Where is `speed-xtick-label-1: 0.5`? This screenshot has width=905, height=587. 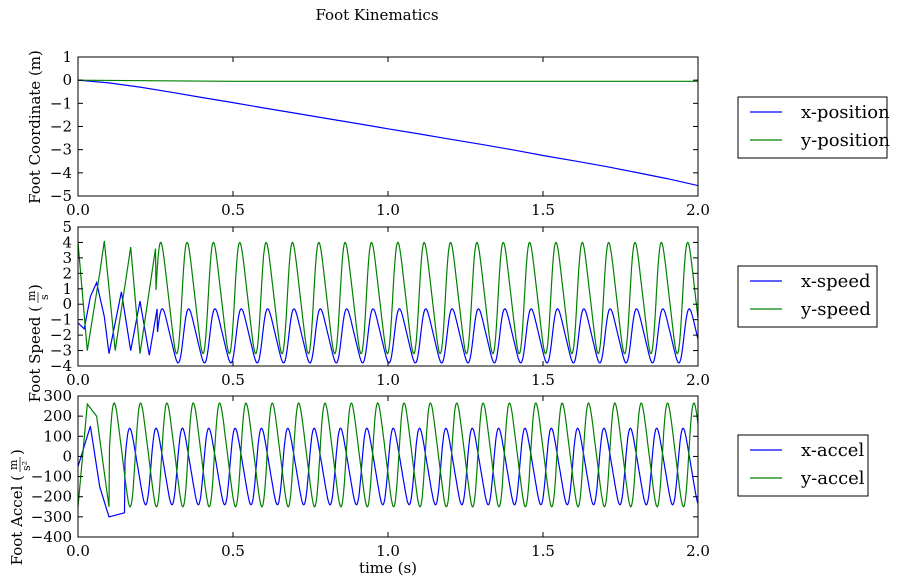 speed-xtick-label-1: 0.5 is located at coordinates (233, 380).